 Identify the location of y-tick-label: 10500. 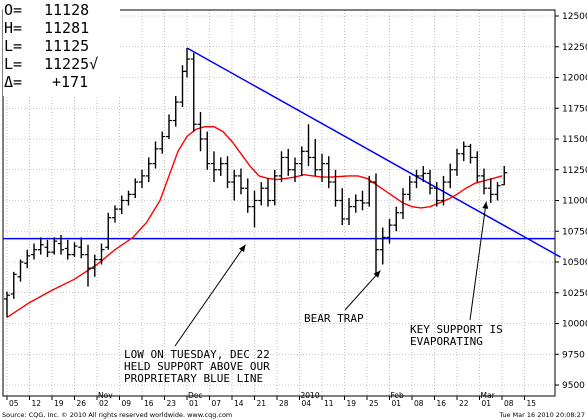
(574, 263).